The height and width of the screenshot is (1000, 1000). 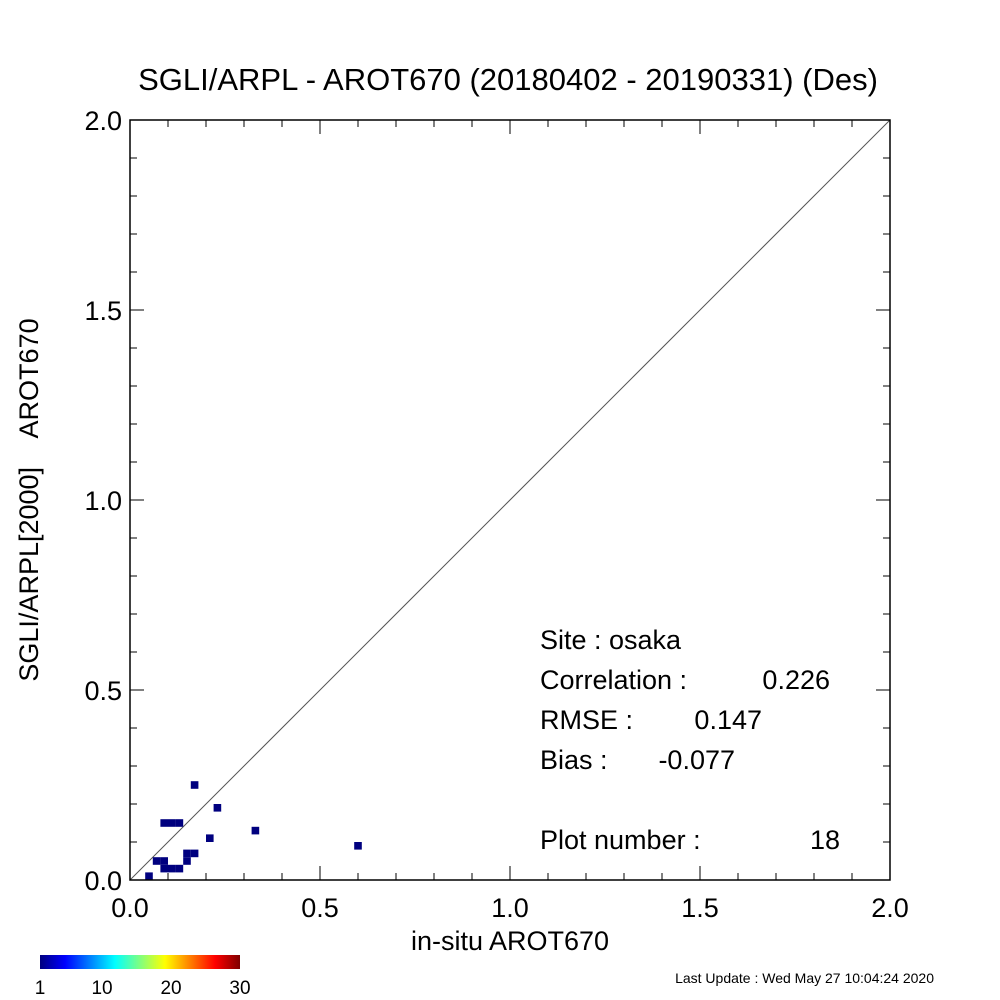 What do you see at coordinates (140, 962) in the screenshot?
I see `colorbar-gradient` at bounding box center [140, 962].